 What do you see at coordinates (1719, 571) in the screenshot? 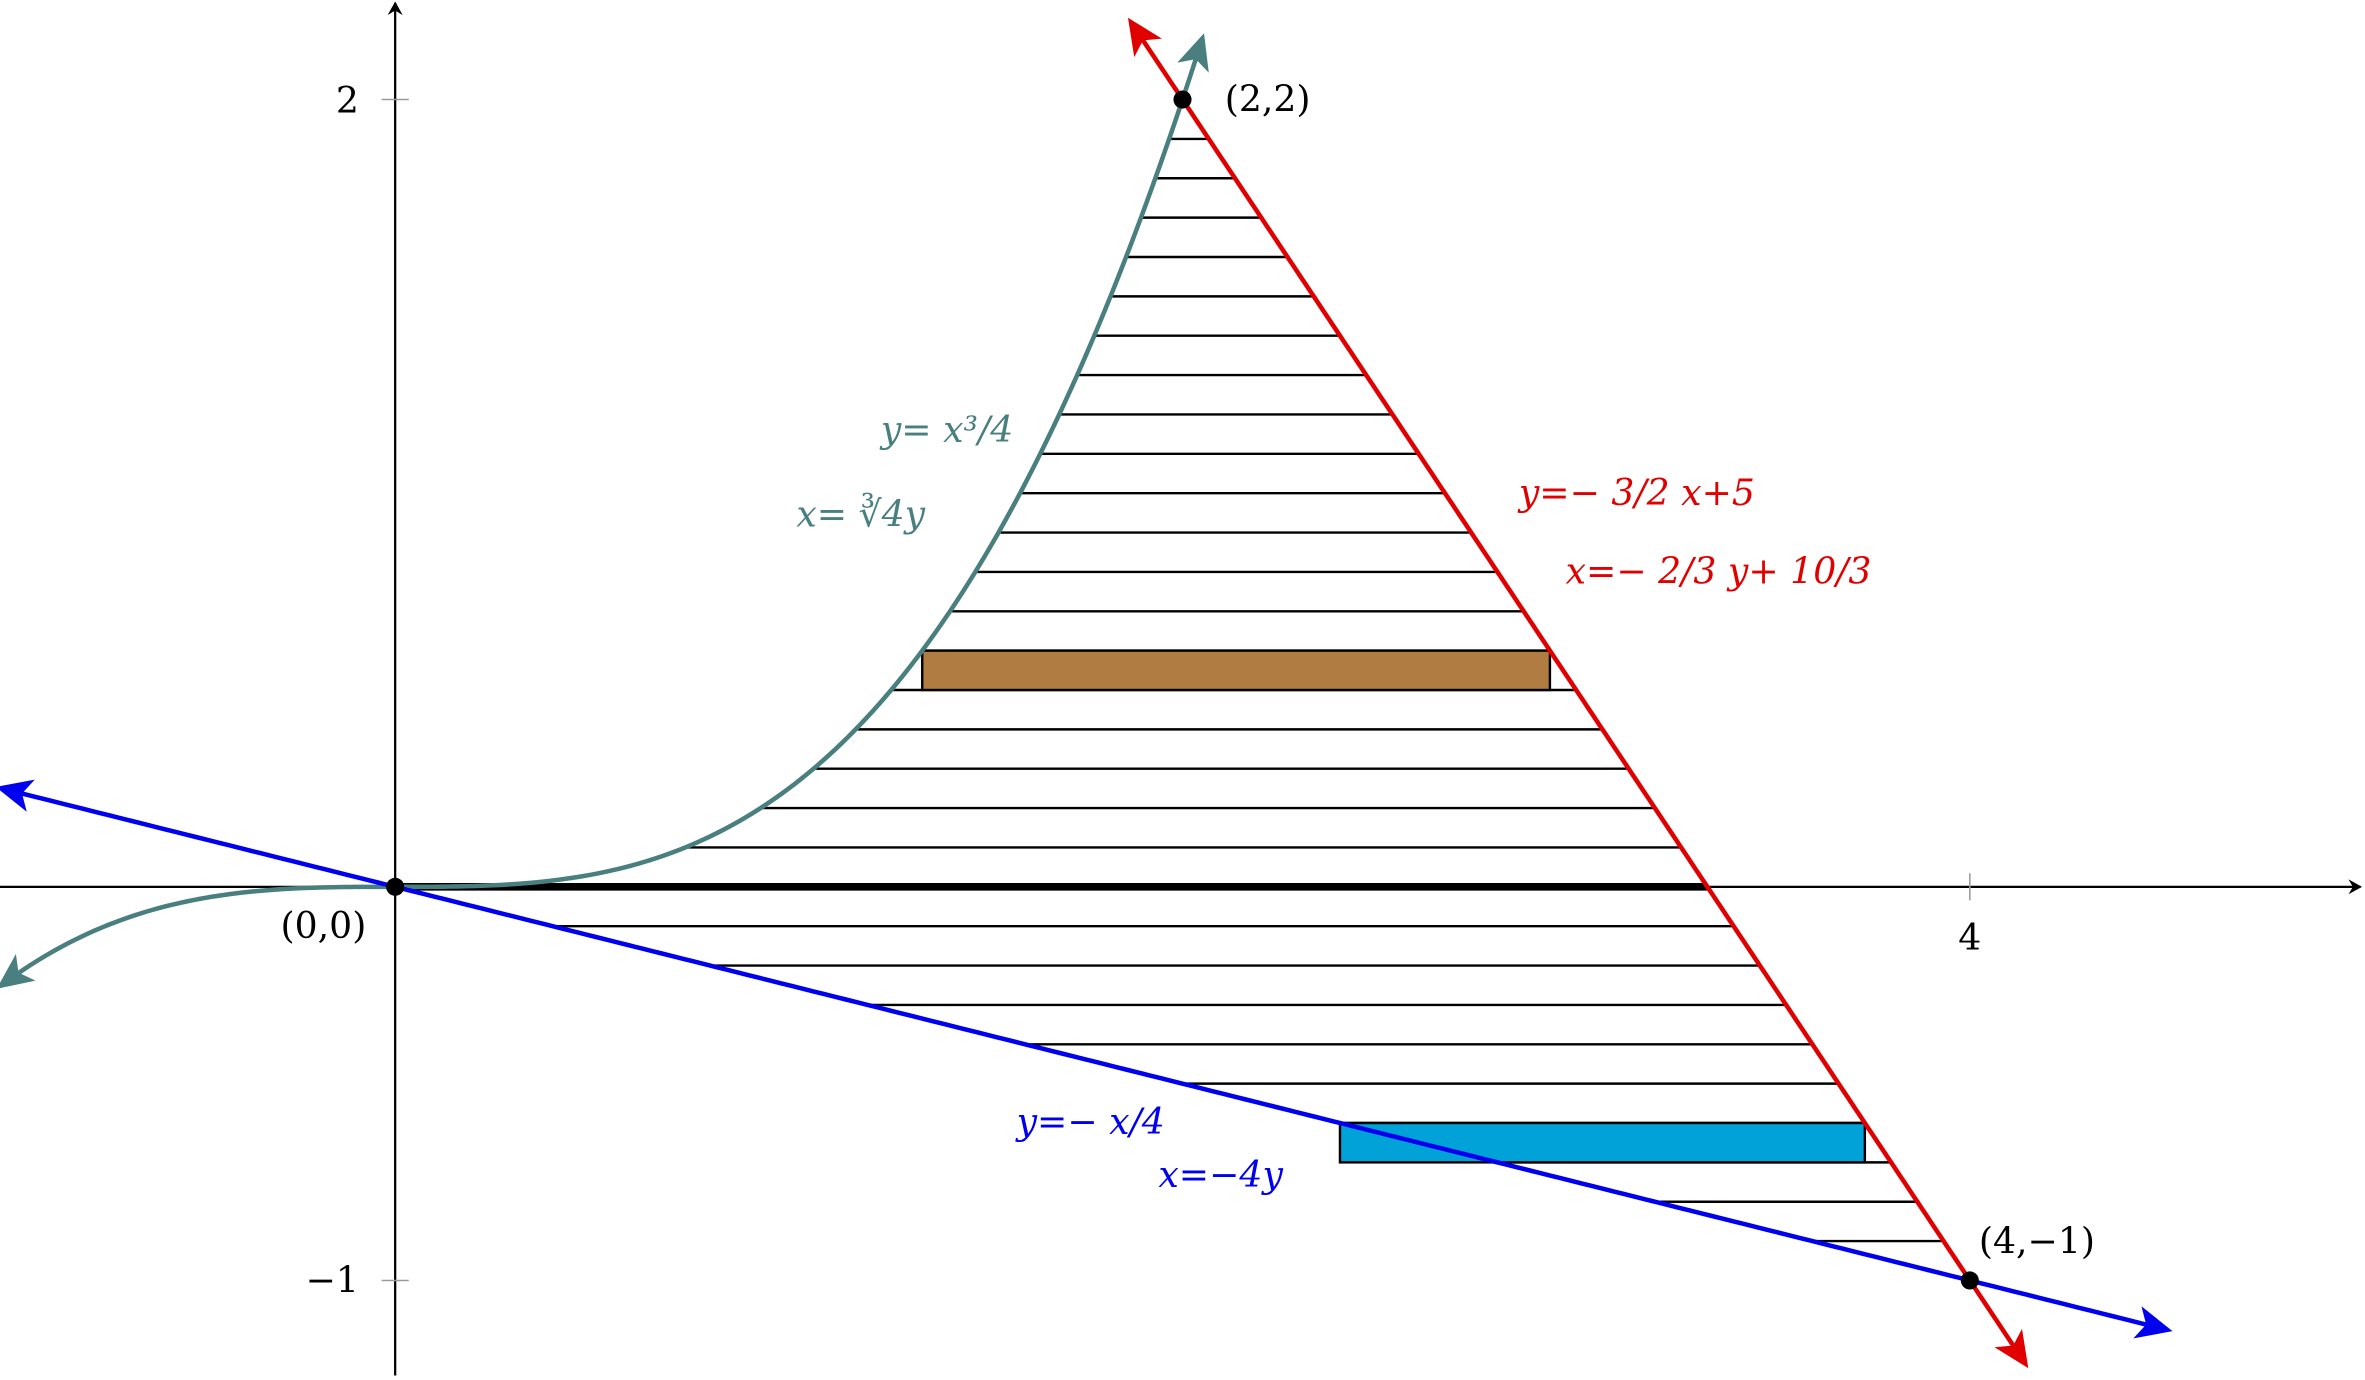
I see `red-line-label-x: x=− 2/3 y+ 10/3` at bounding box center [1719, 571].